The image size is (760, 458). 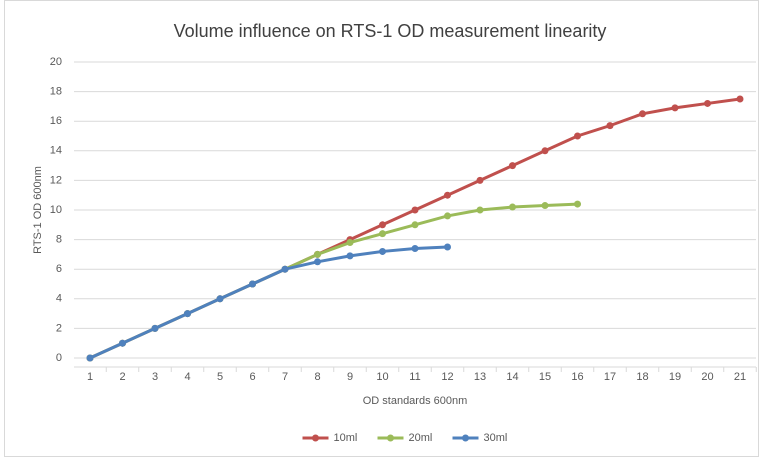 What do you see at coordinates (187, 377) in the screenshot?
I see `x-tick-label: 4` at bounding box center [187, 377].